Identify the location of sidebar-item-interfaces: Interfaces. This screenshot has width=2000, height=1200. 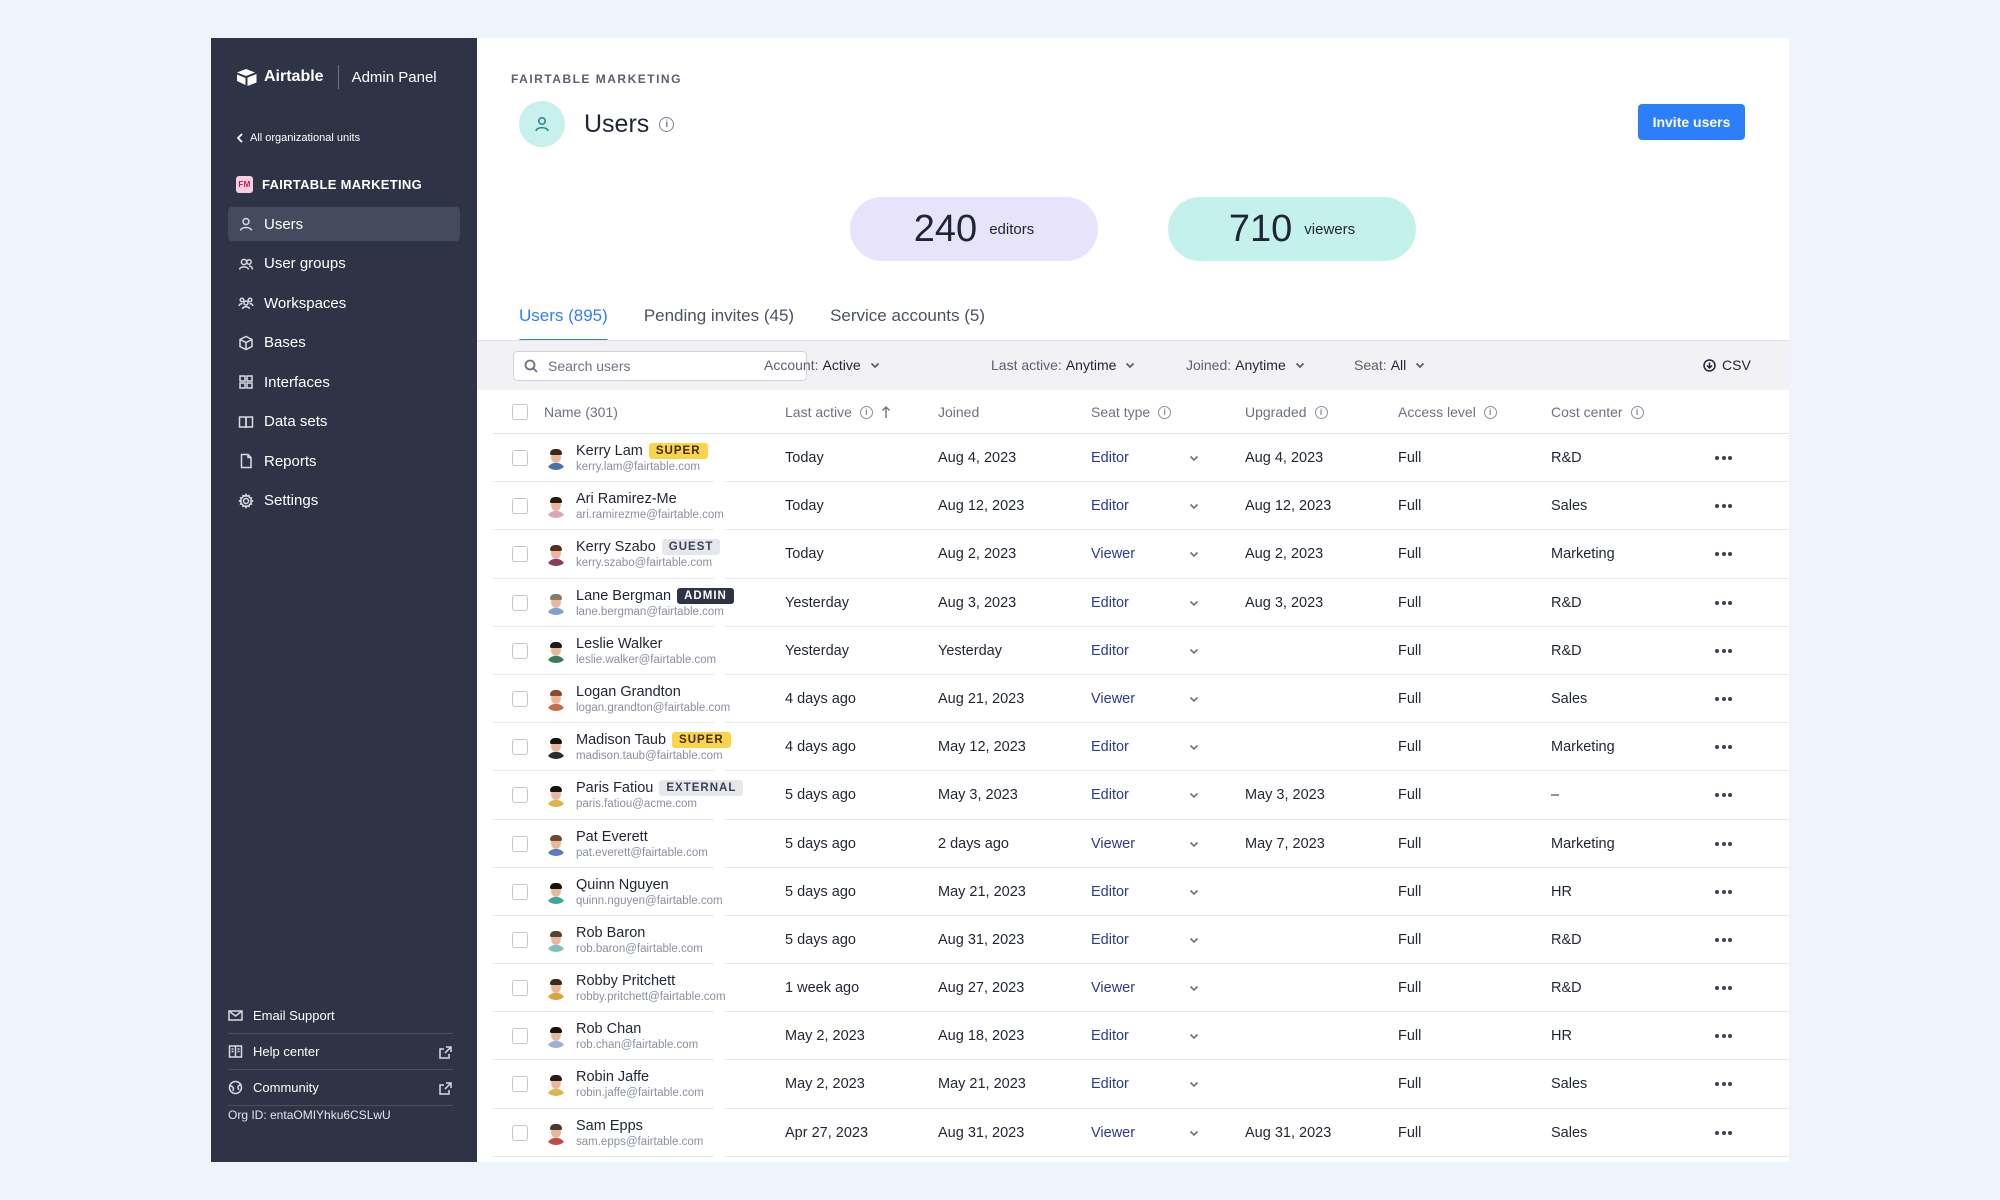
(344, 382).